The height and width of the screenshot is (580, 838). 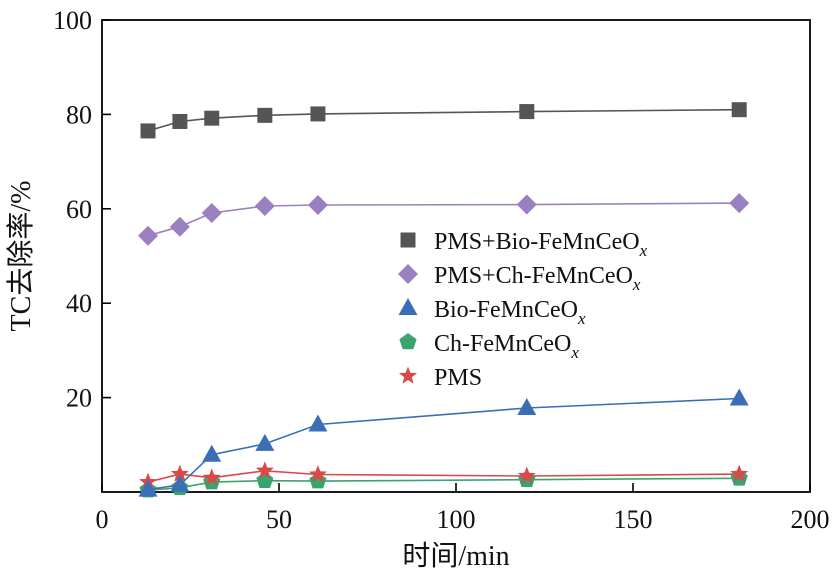 I want to click on x-tick-label: 100, so click(x=456, y=519).